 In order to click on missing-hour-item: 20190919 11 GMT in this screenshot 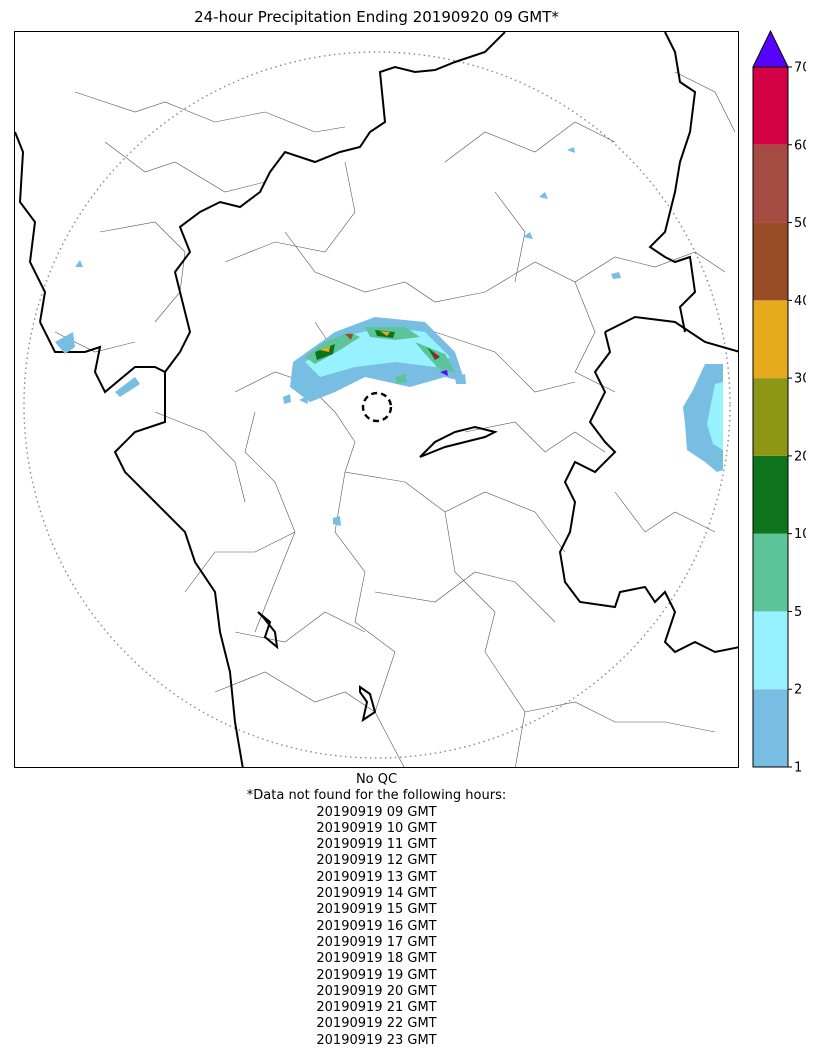, I will do `click(376, 845)`.